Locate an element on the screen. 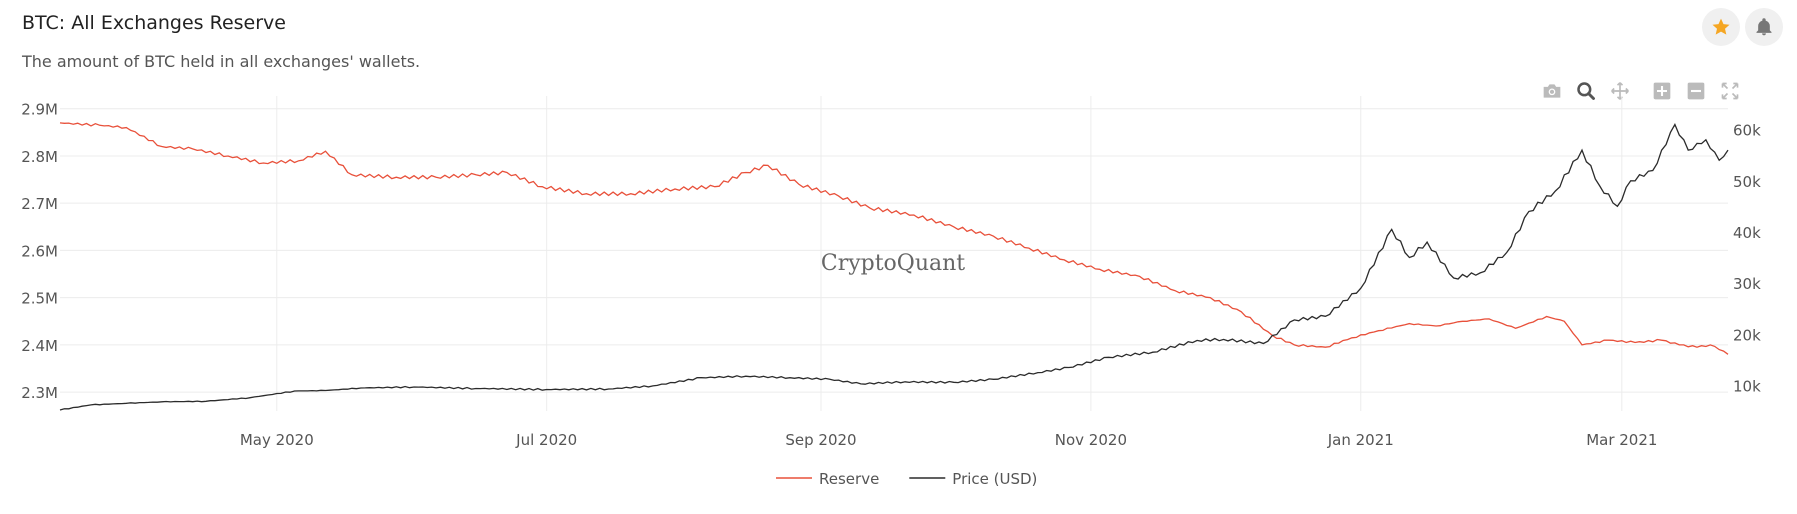  x-tick-label: Sep 2020 is located at coordinates (820, 440).